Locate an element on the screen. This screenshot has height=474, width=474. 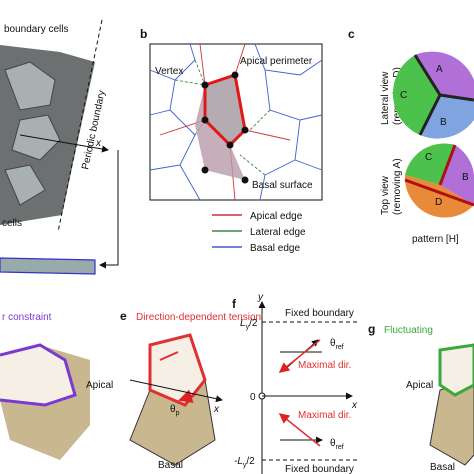
label: x is located at coordinates (98, 143).